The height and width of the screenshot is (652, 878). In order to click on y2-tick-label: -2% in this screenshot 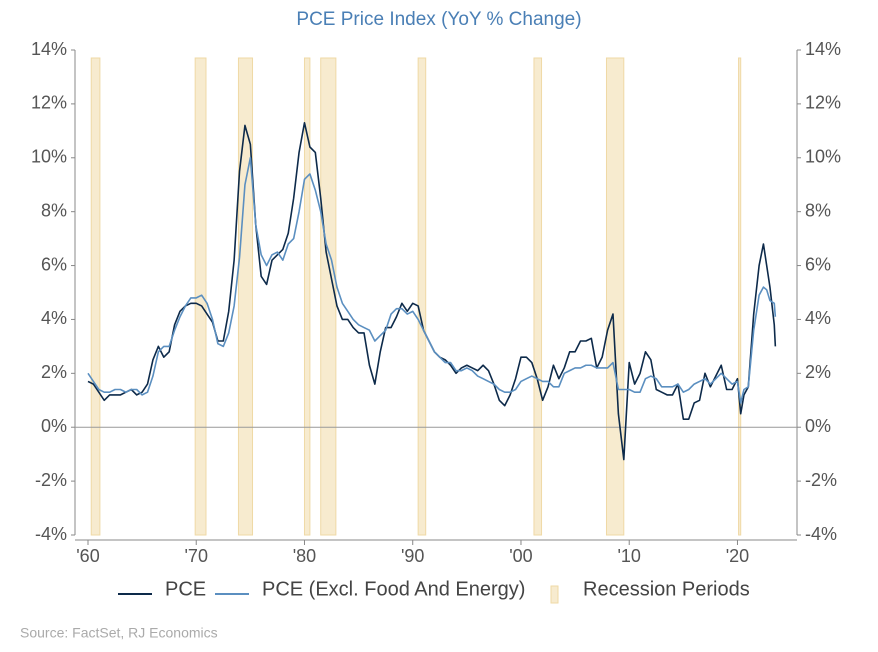, I will do `click(821, 480)`.